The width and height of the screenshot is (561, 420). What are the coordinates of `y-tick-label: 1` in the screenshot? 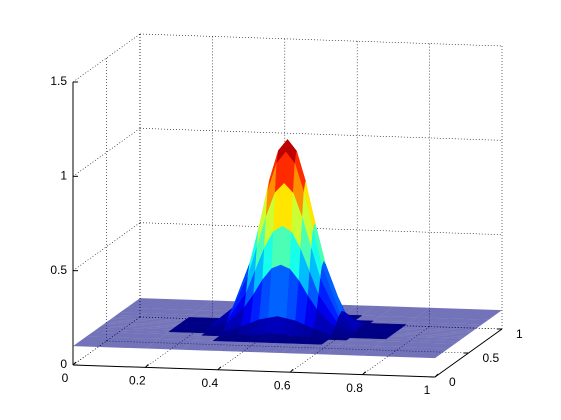 It's located at (519, 334).